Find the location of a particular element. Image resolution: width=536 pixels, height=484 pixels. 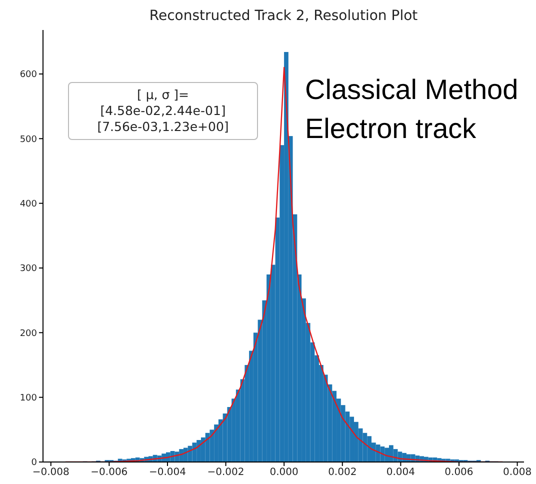

y-tick-label: 100 is located at coordinates (29, 399).